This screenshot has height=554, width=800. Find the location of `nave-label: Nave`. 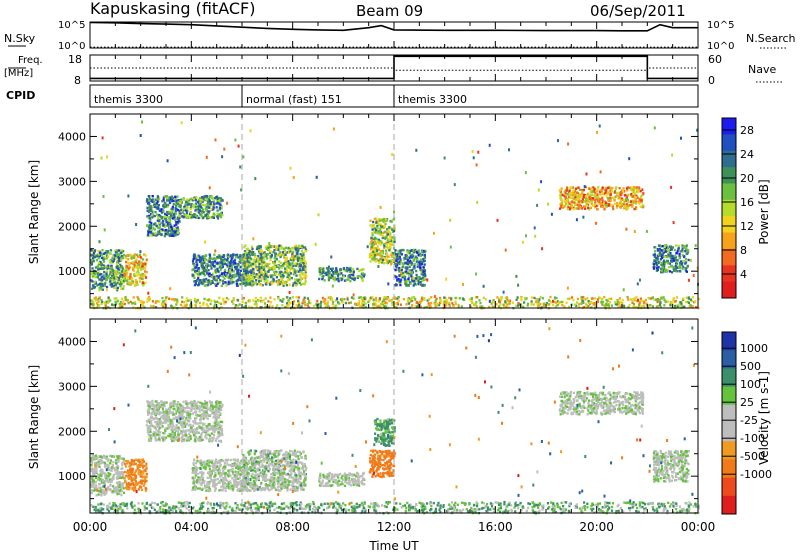

nave-label: Nave is located at coordinates (762, 69).